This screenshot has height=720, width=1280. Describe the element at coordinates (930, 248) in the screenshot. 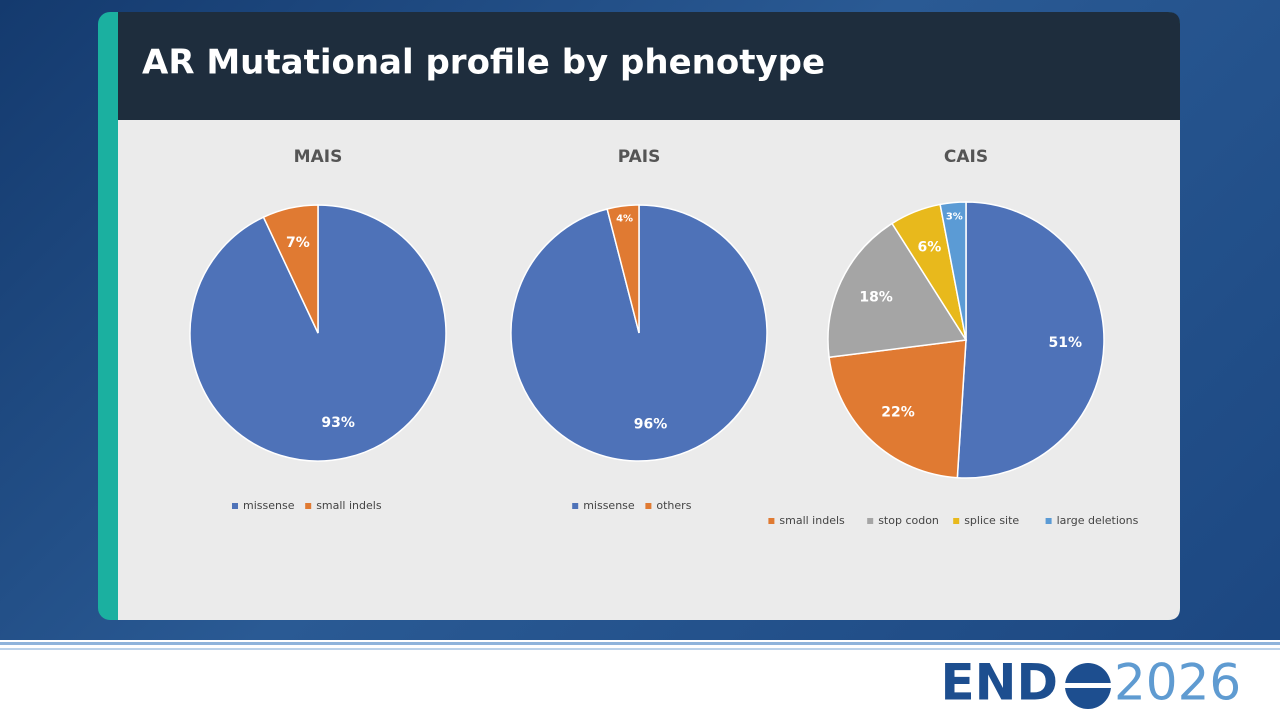

I see `data-label: 6%` at that location.